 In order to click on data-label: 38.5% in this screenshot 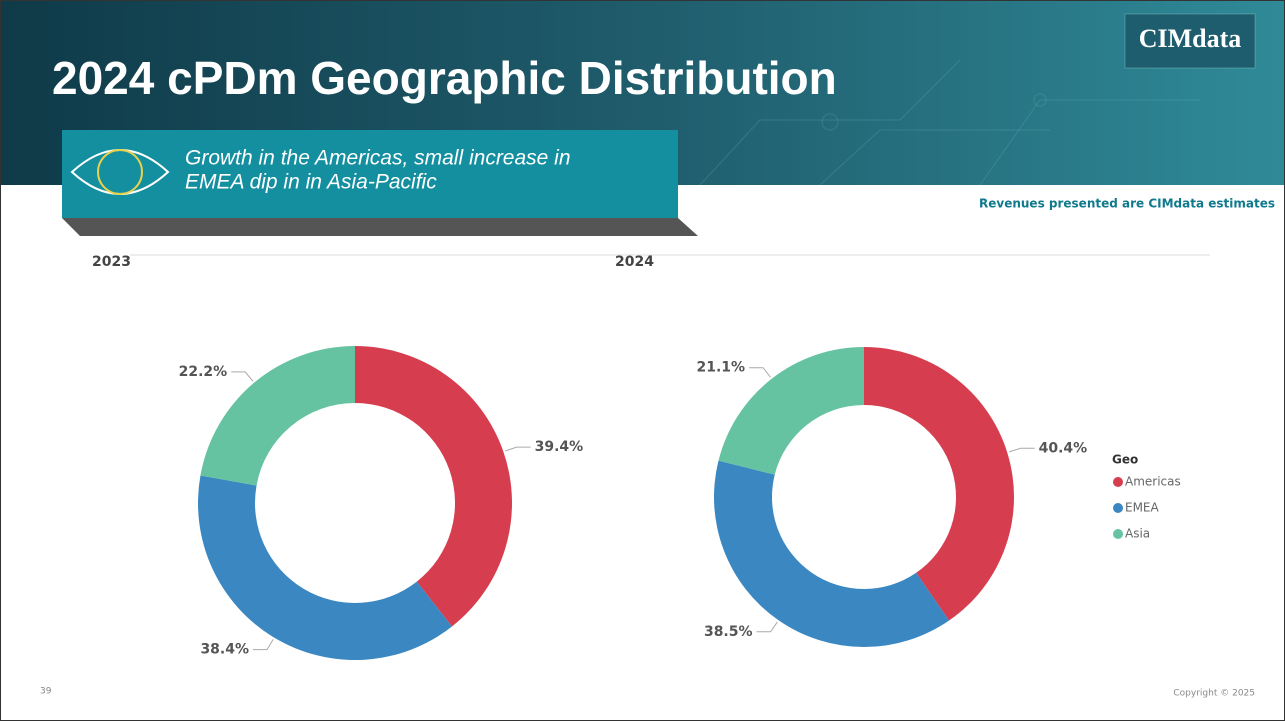, I will do `click(728, 632)`.